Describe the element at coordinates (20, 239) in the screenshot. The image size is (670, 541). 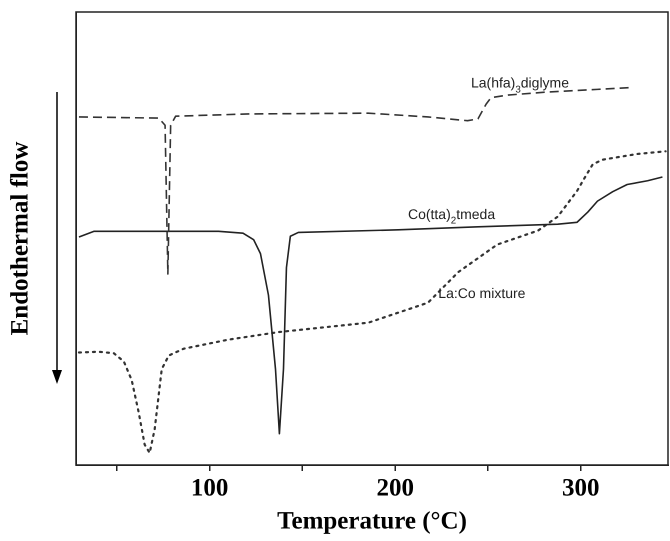
I see `y-axis-title: Endothermal flow` at that location.